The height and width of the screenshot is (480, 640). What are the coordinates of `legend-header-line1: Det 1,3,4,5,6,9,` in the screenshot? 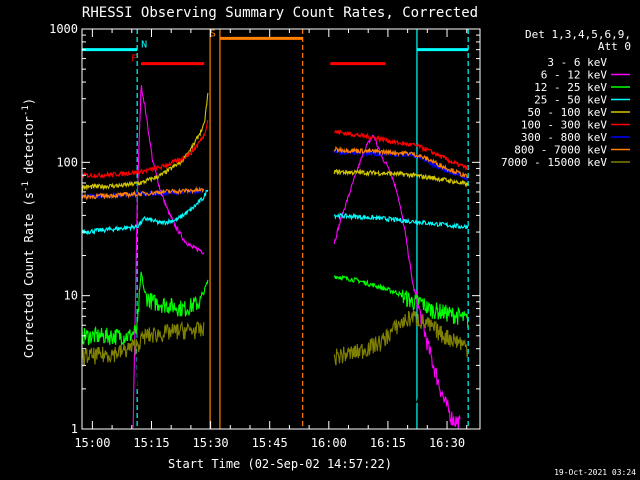 It's located at (578, 34).